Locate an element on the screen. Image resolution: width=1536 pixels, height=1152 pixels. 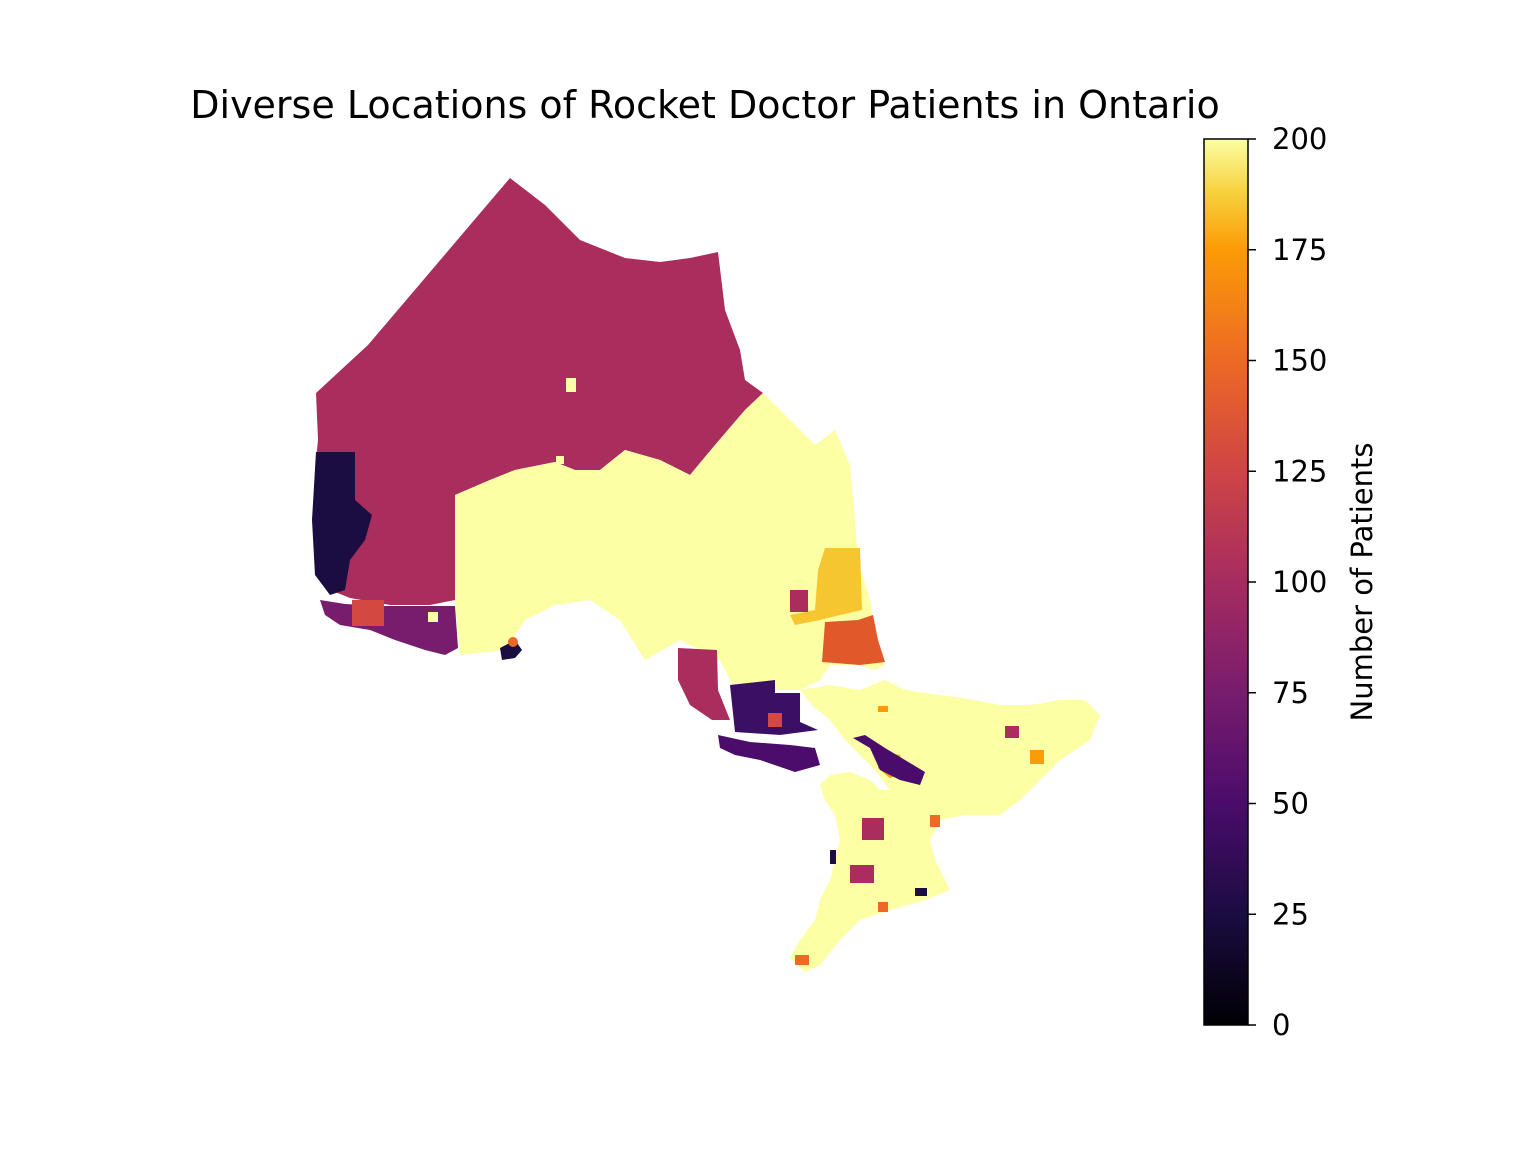
colorbar-ticks: 0 25 50 75 100 125 150 175 200 is located at coordinates (1287, 582).